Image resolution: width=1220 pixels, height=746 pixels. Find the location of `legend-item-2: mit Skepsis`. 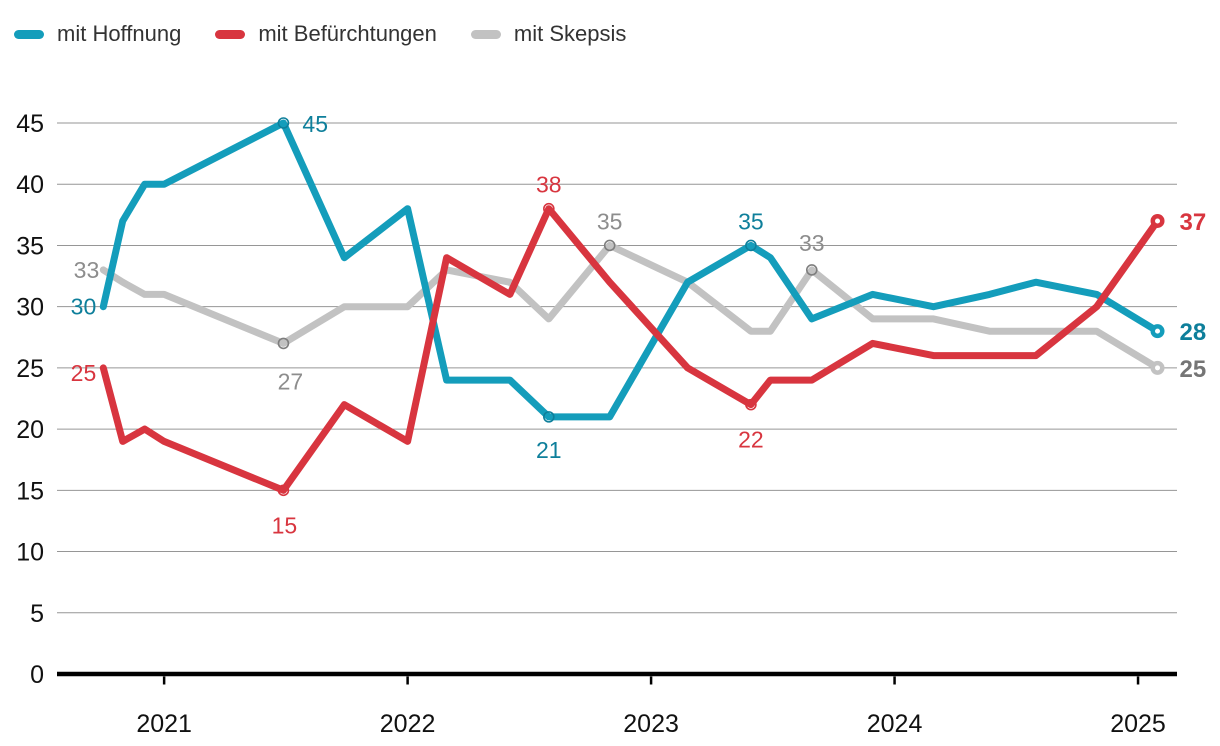

legend-item-2: mit Skepsis is located at coordinates (548, 34).